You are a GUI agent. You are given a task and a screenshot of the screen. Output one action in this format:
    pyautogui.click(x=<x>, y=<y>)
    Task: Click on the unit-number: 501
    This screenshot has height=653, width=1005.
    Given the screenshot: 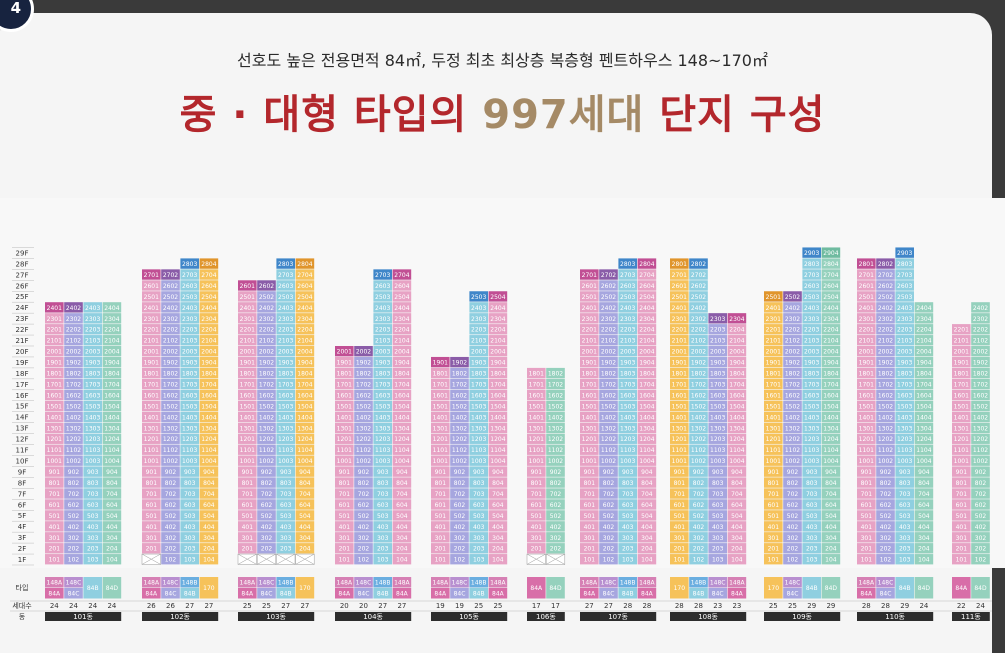 What is the action you would take?
    pyautogui.click(x=345, y=516)
    